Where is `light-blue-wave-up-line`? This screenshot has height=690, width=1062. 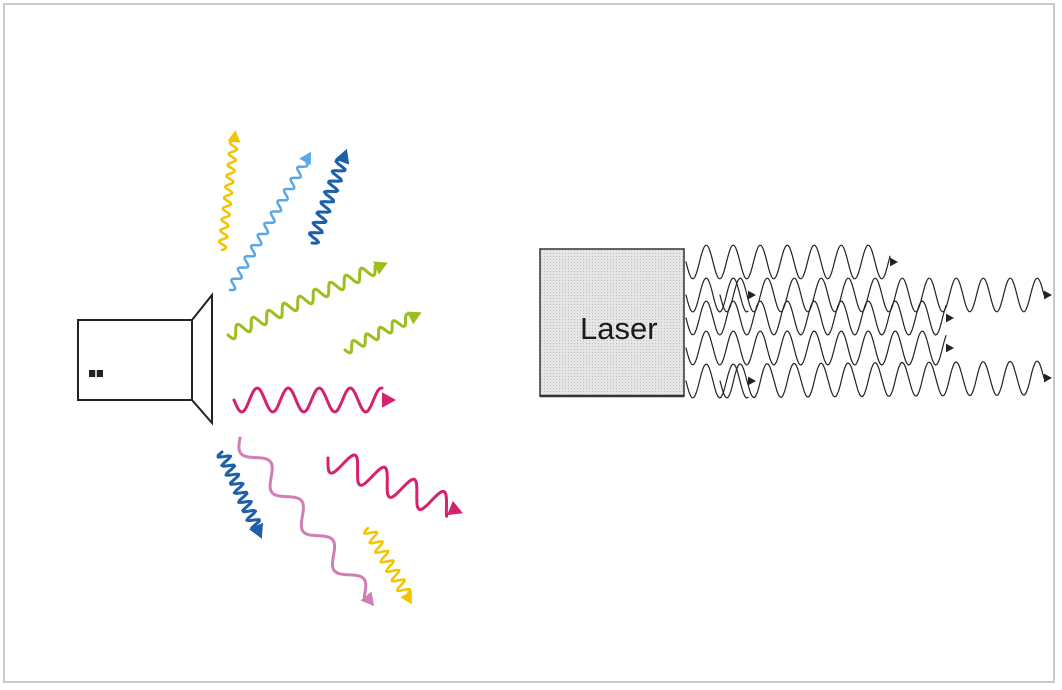 light-blue-wave-up-line is located at coordinates (268, 226).